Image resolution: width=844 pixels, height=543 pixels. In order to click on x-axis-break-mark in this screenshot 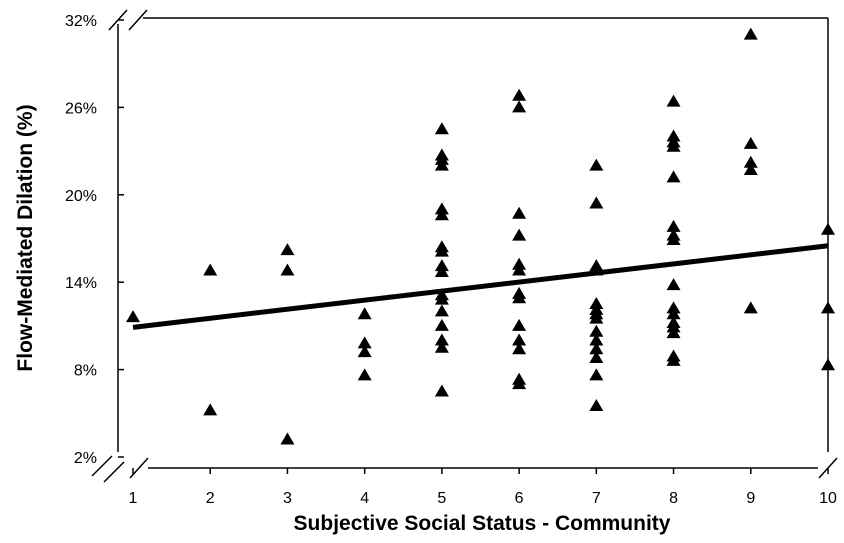, I will do `click(139, 468)`.